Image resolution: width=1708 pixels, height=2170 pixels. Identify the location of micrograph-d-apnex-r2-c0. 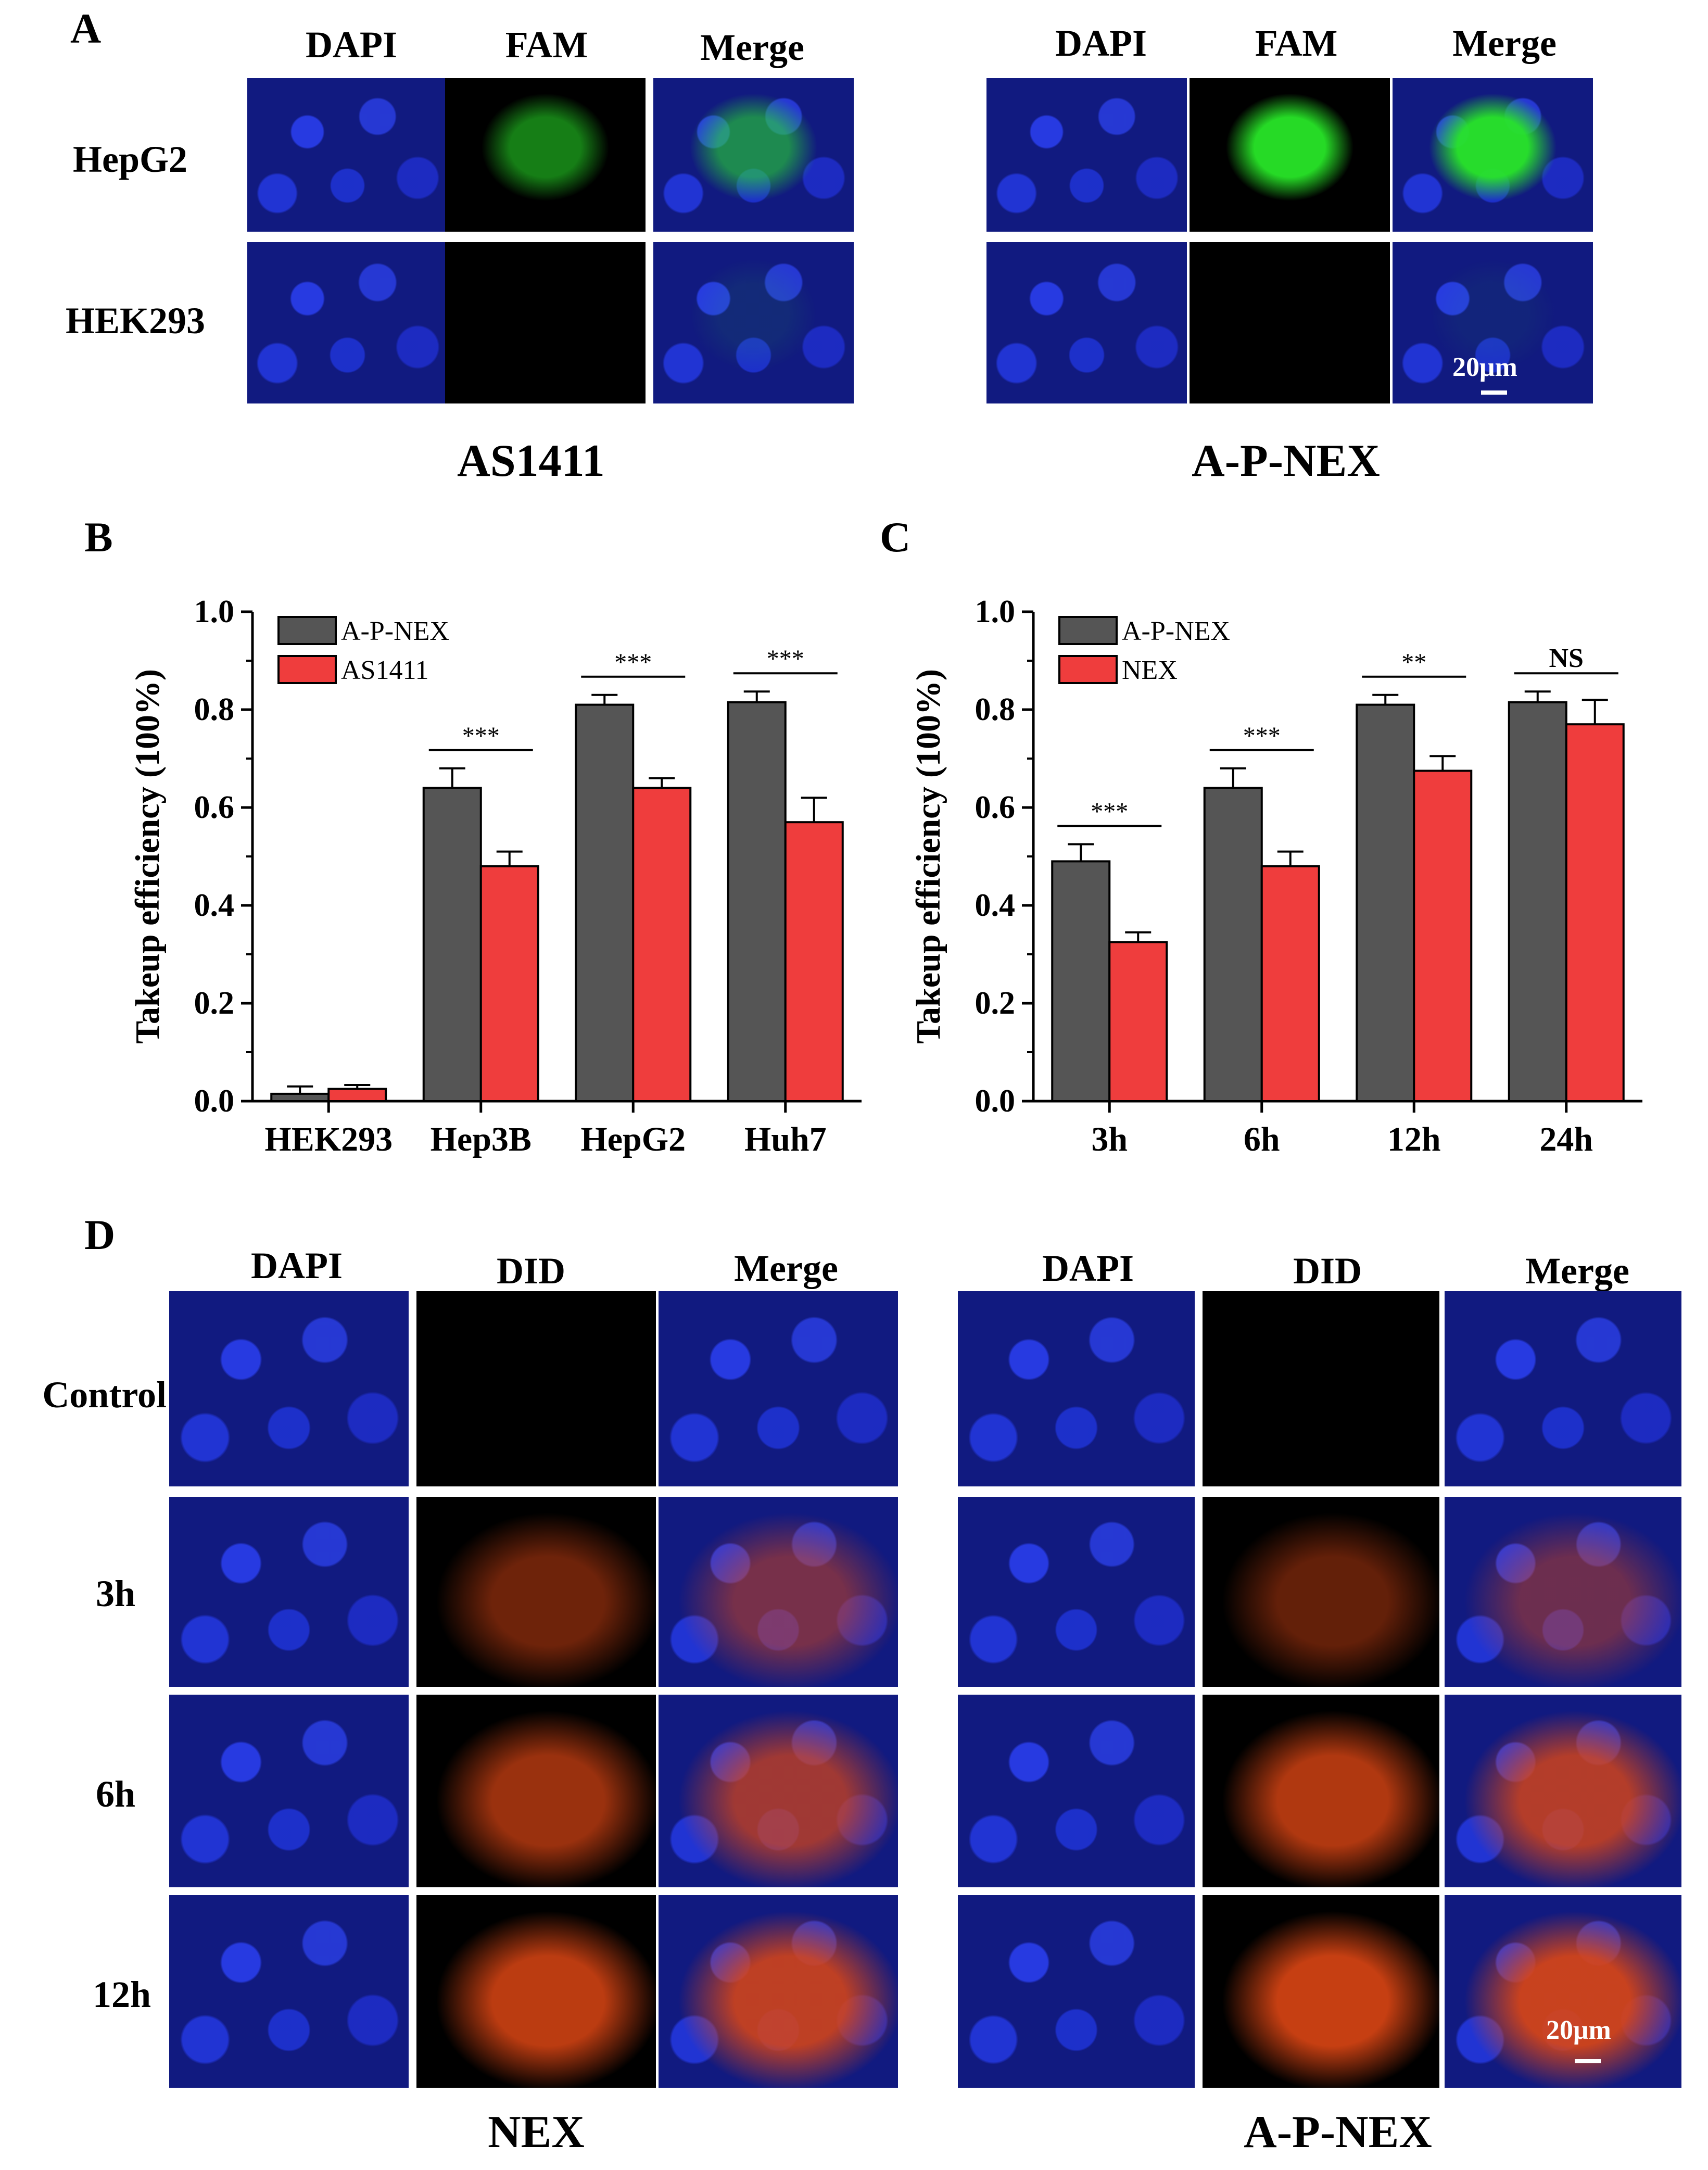
(1076, 1791).